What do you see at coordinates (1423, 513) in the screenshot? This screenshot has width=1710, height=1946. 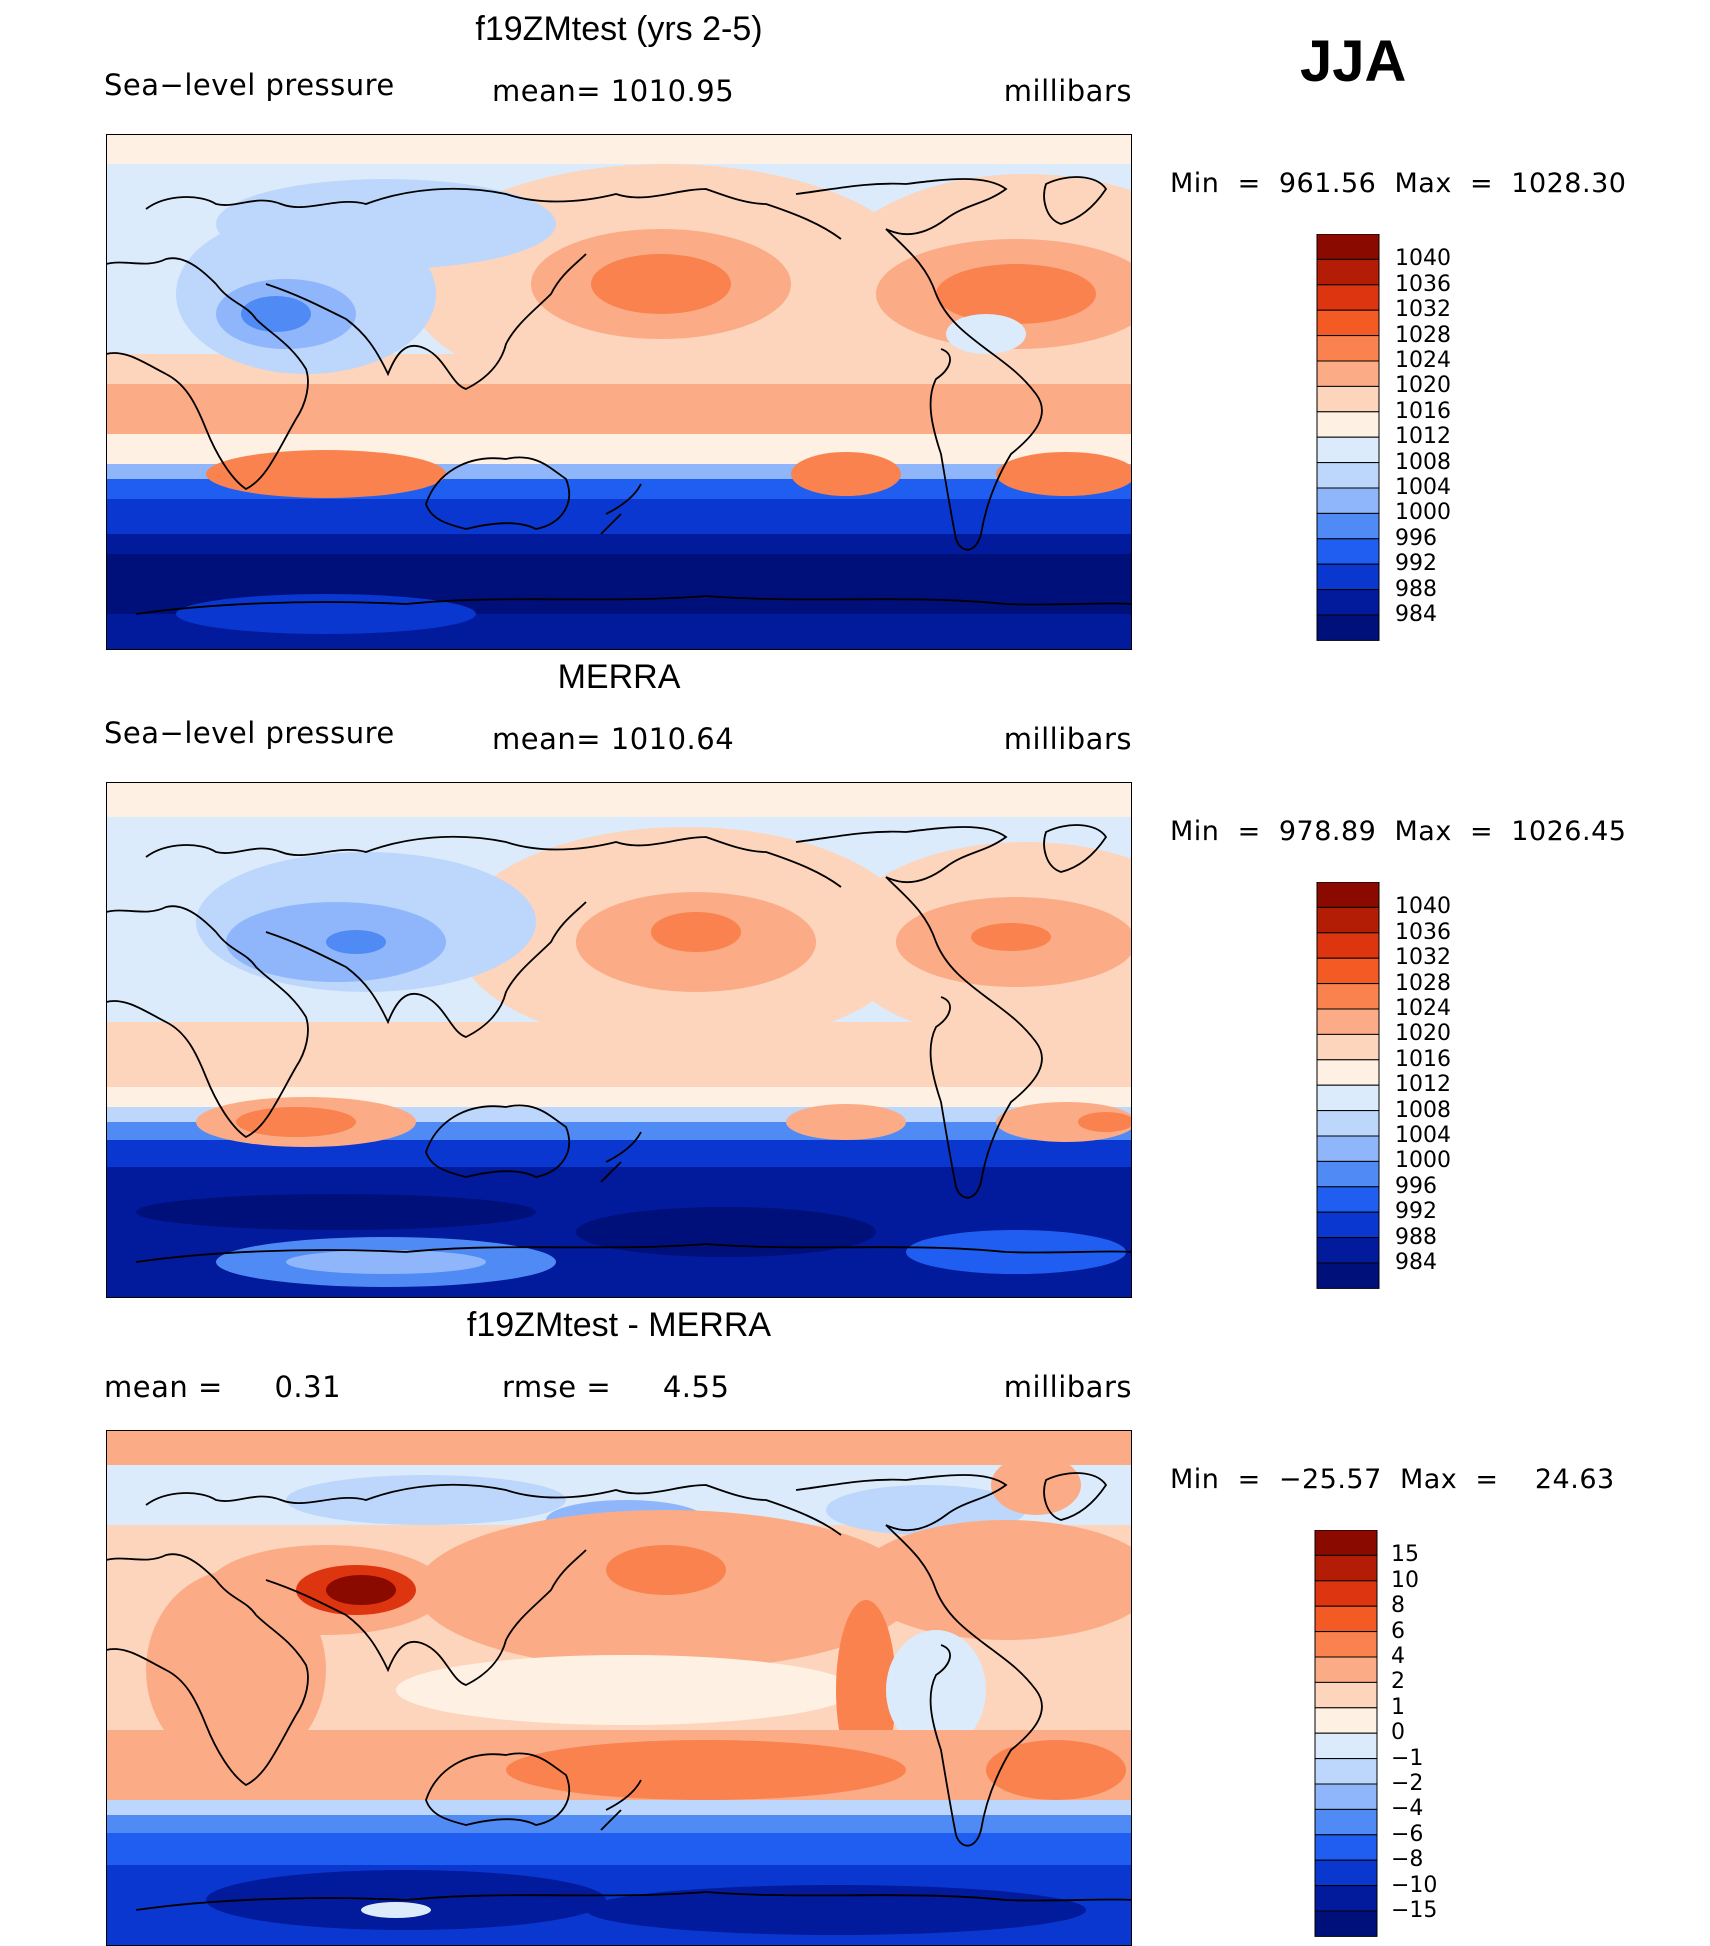 I see `colorbar-tick-label: 1000` at bounding box center [1423, 513].